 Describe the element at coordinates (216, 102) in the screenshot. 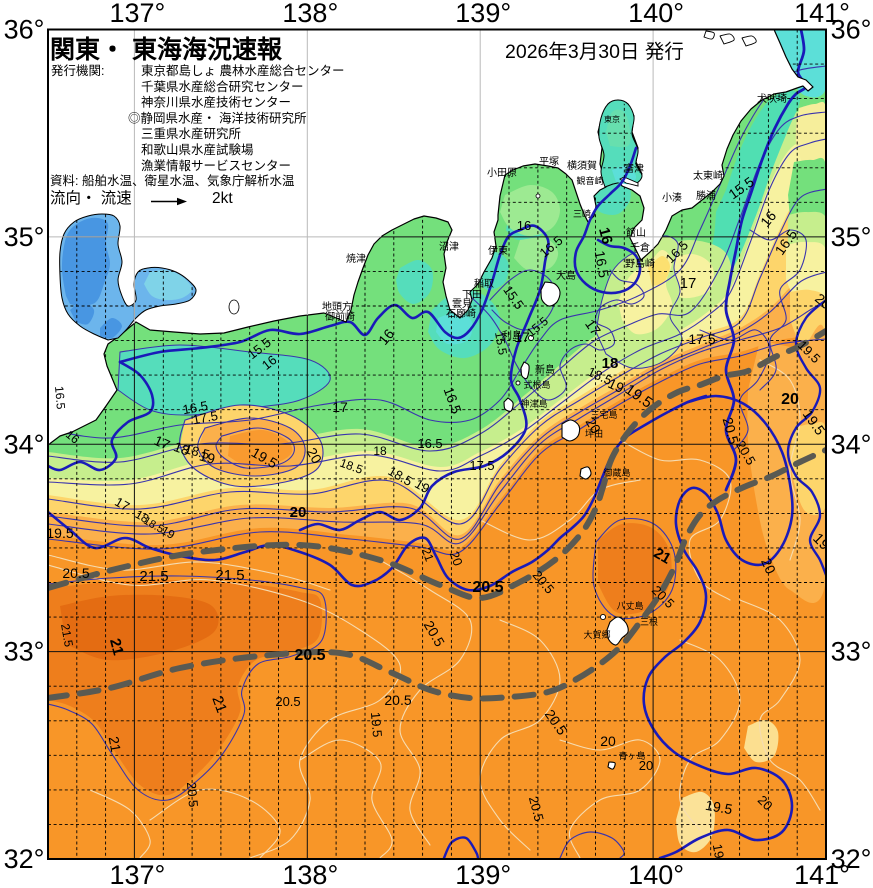

I see `svg-text: 神奈川県水産技術センター` at that location.